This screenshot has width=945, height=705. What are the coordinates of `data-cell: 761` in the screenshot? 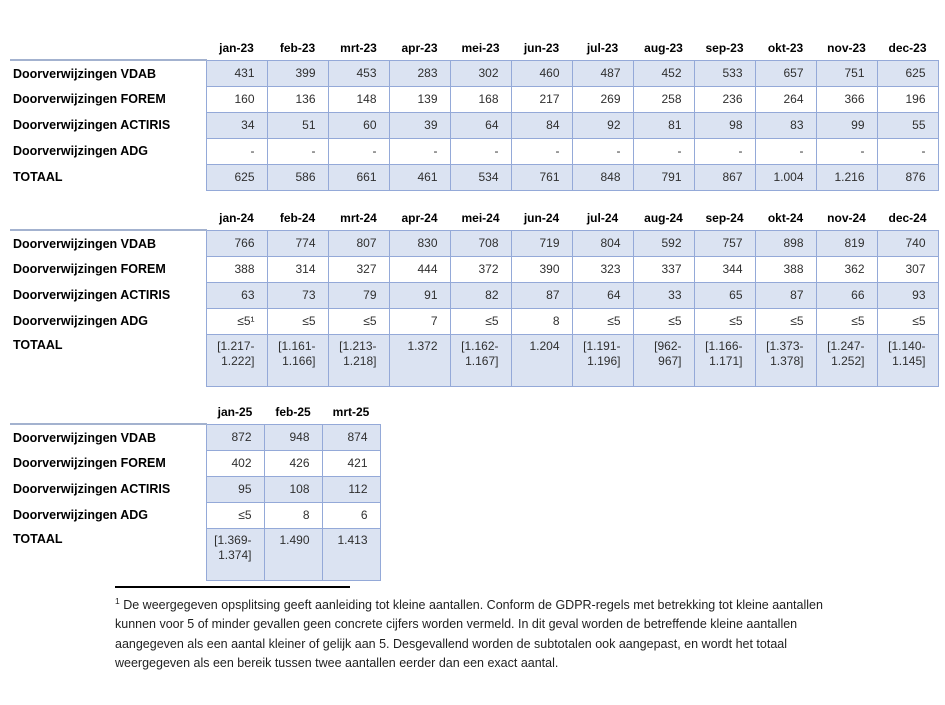 It's located at (541, 177).